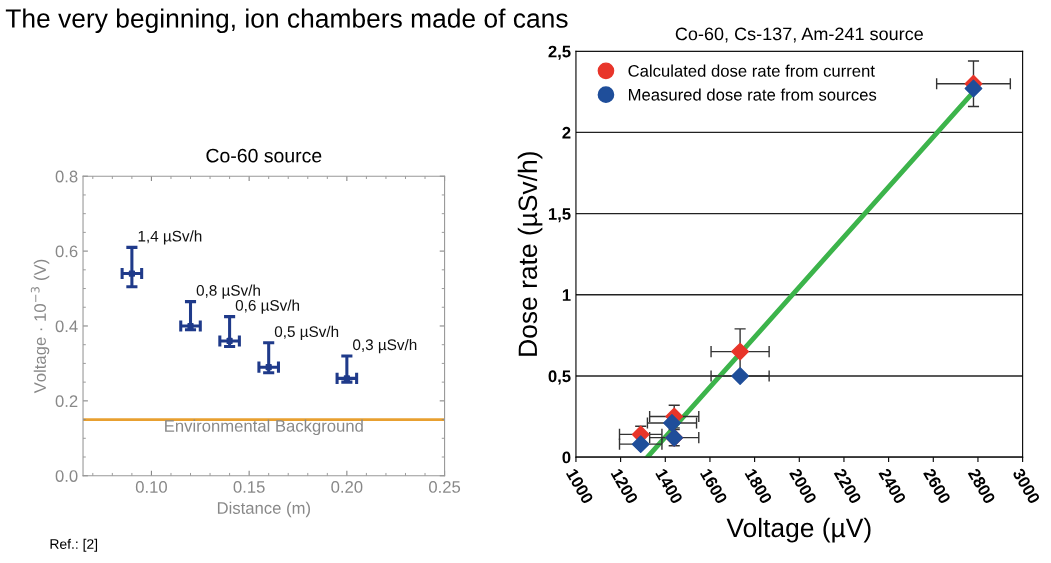 This screenshot has height=563, width=1051. What do you see at coordinates (40, 326) in the screenshot?
I see `y-axis-title: Voltage · 10$^{−3}$ (V)` at bounding box center [40, 326].